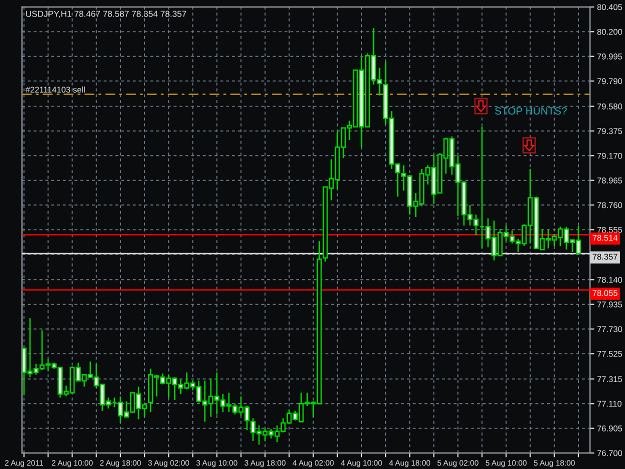 The height and width of the screenshot is (469, 625). I want to click on ref-line-label: 78.514, so click(605, 237).